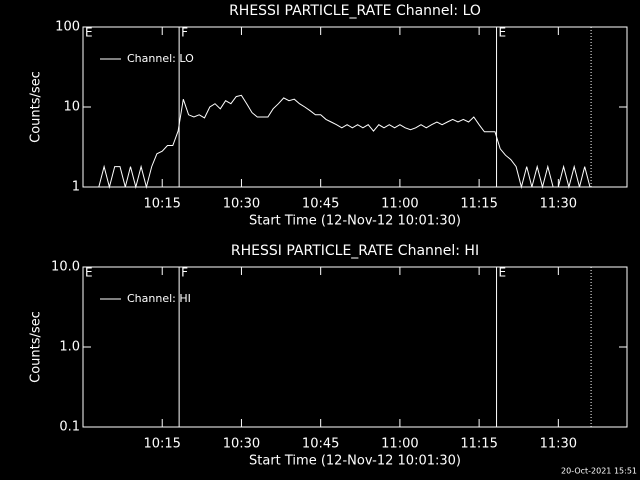 The image size is (640, 480). Describe the element at coordinates (69, 347) in the screenshot. I see `y-tick-label: 1.0` at that location.